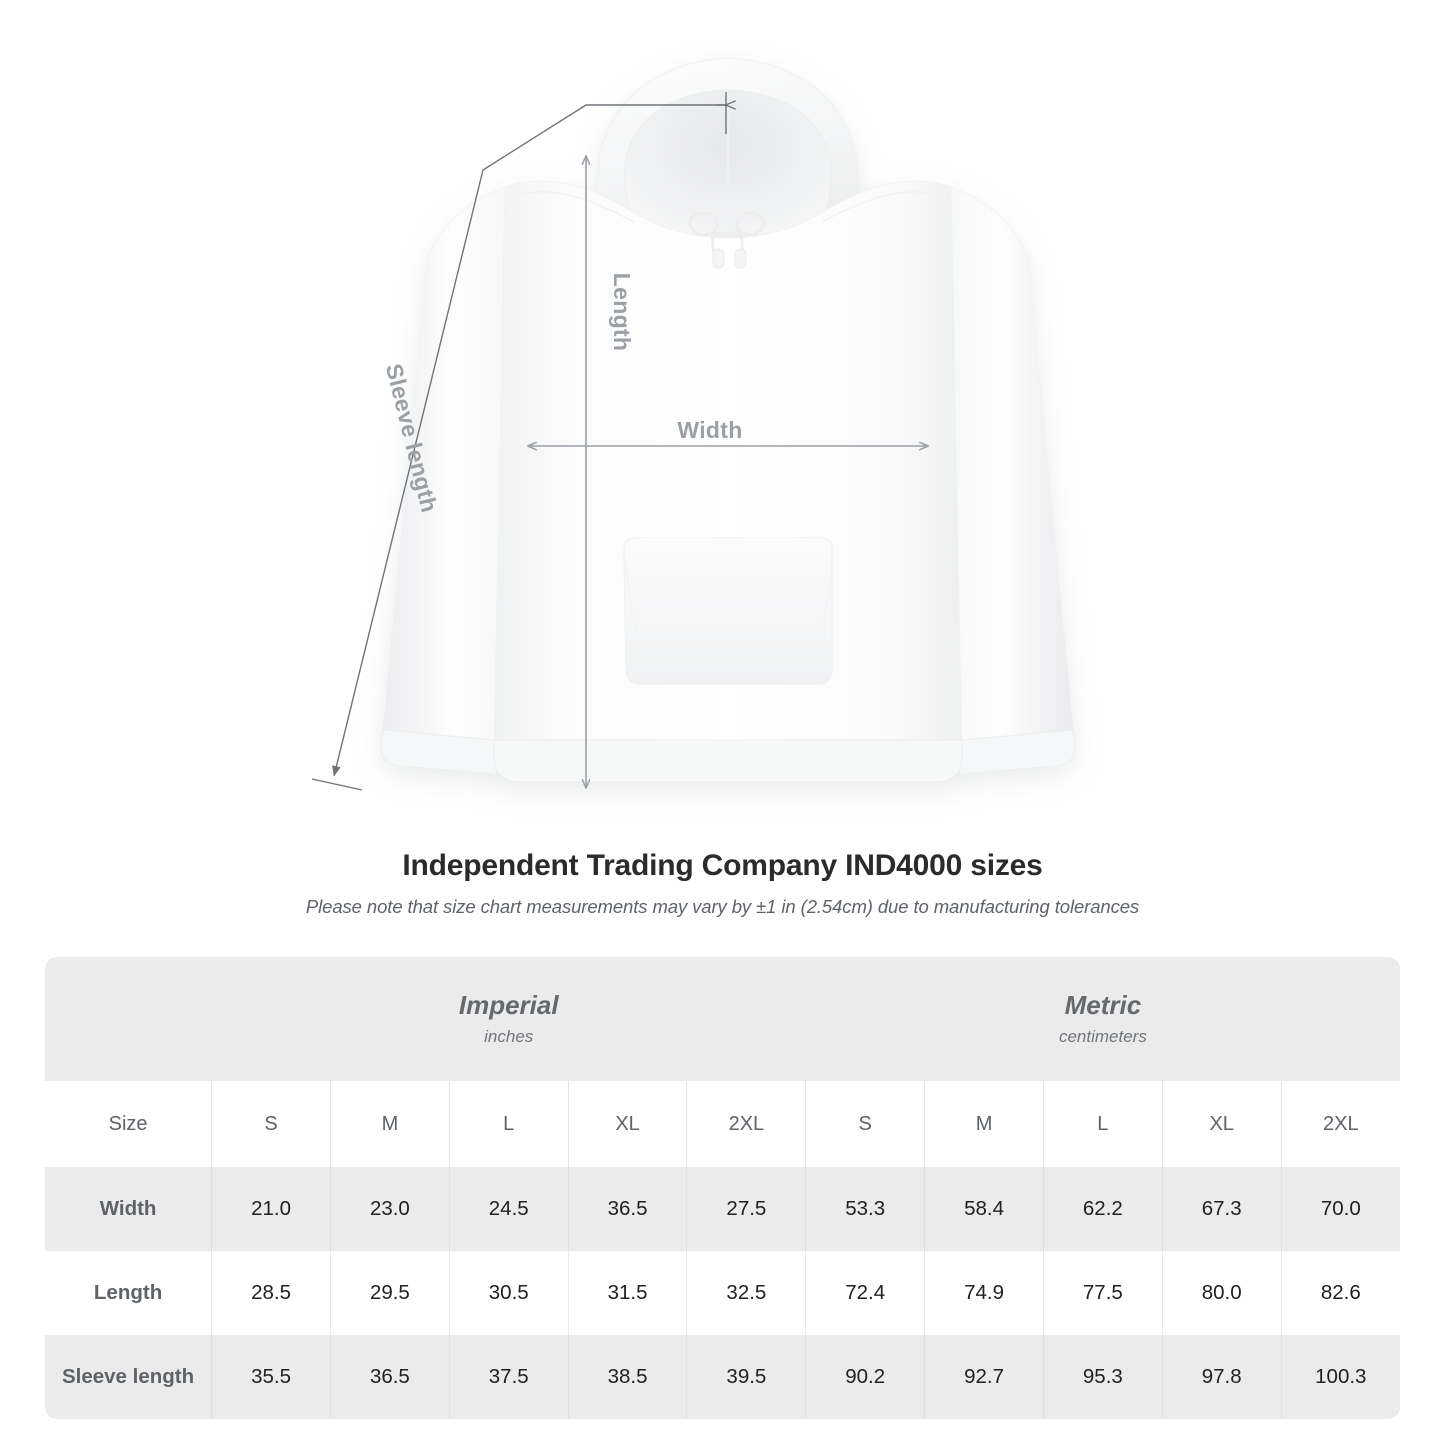 This screenshot has height=1445, width=1445. I want to click on cell-length-imperial-s: 28.5, so click(271, 1293).